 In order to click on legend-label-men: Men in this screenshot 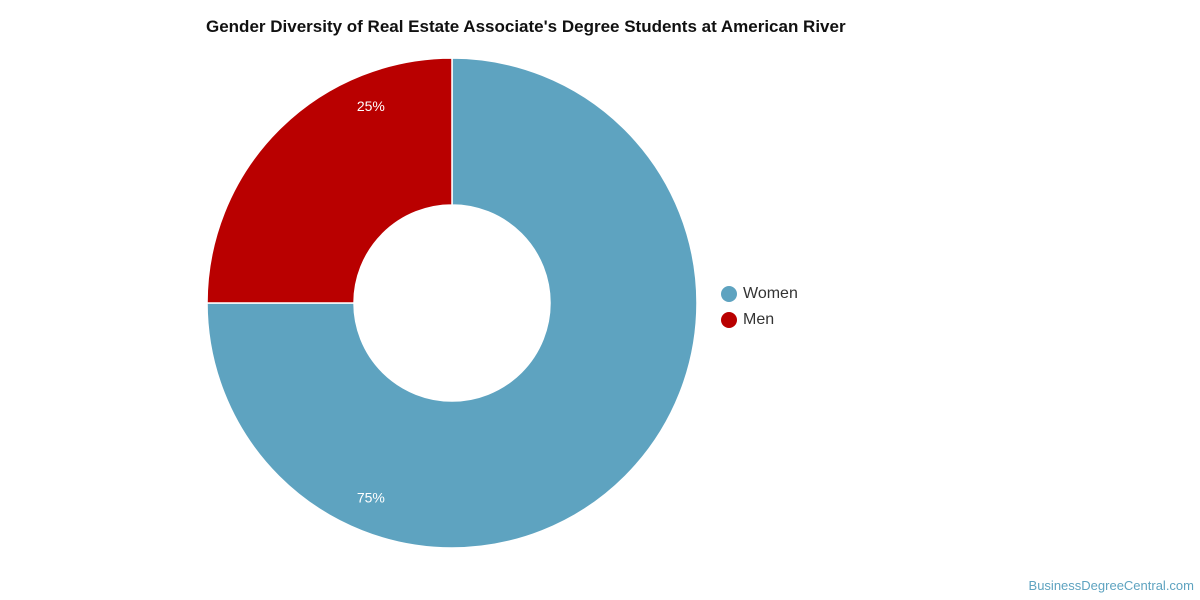, I will do `click(759, 319)`.